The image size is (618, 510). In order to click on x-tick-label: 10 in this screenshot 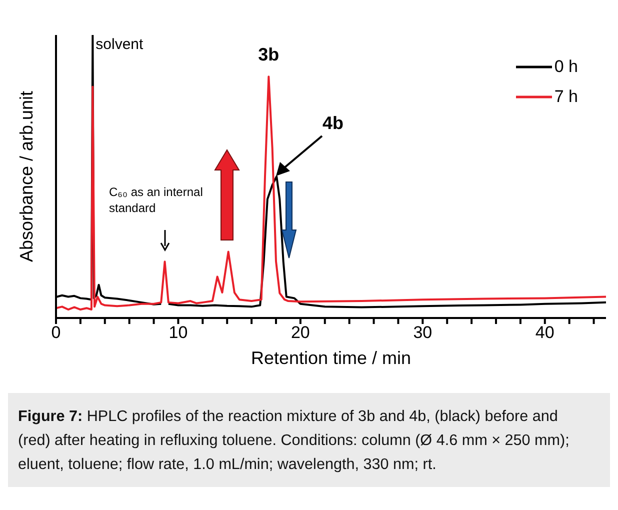, I will do `click(178, 332)`.